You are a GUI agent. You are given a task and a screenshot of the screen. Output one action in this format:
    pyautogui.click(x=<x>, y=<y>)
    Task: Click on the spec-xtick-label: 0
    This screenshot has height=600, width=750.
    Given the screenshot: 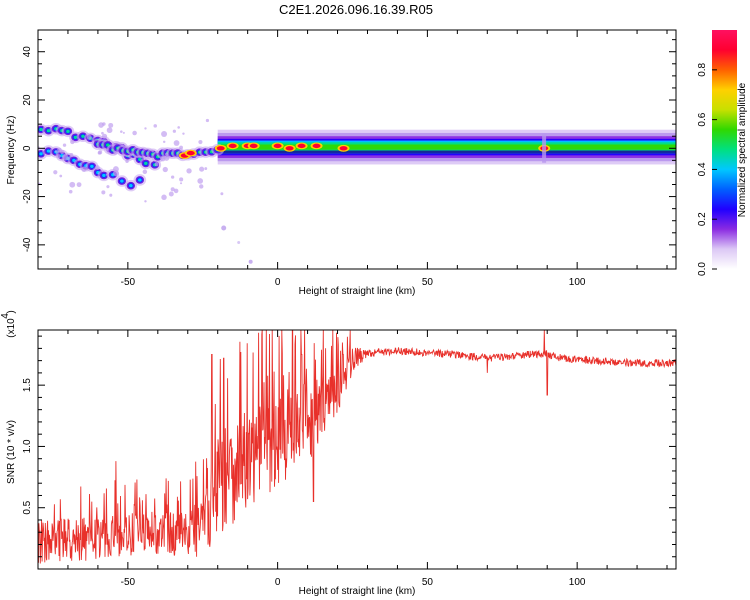 What is the action you would take?
    pyautogui.click(x=278, y=282)
    